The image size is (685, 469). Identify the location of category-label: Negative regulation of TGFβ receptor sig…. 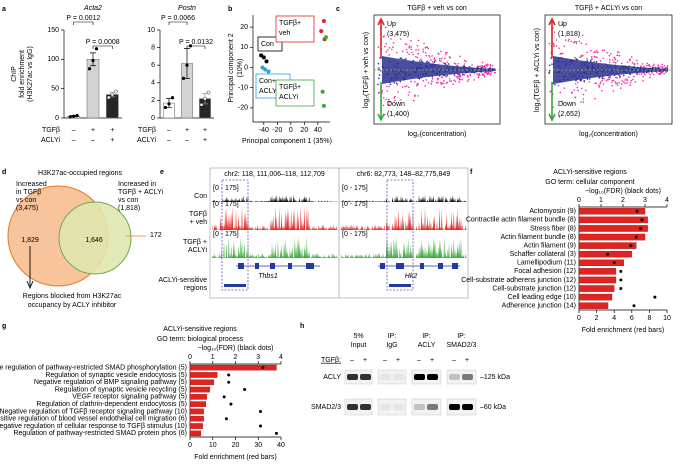
(93, 411).